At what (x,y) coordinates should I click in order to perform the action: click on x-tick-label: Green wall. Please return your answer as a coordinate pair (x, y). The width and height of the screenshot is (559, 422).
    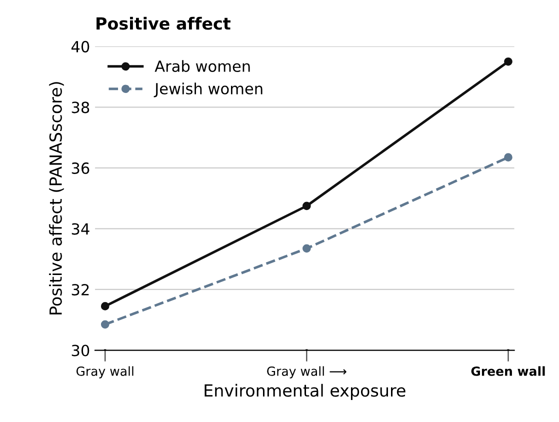
    Looking at the image, I should click on (508, 371).